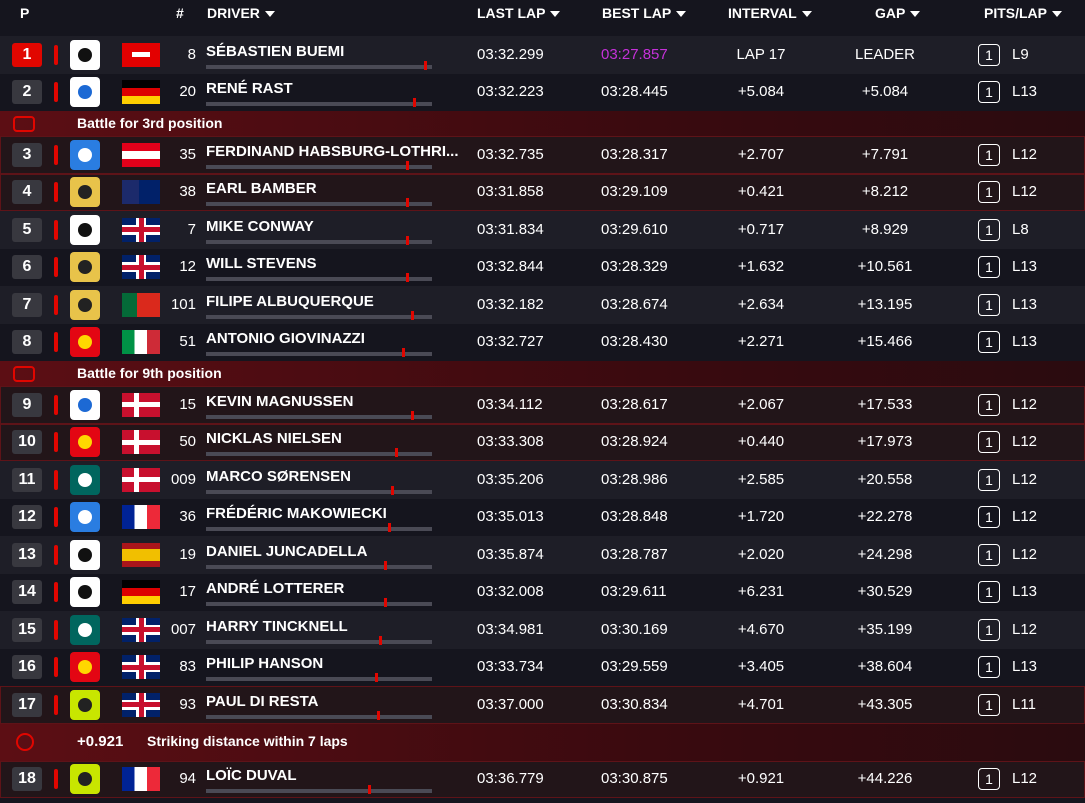  I want to click on lap: L8, so click(1020, 229).